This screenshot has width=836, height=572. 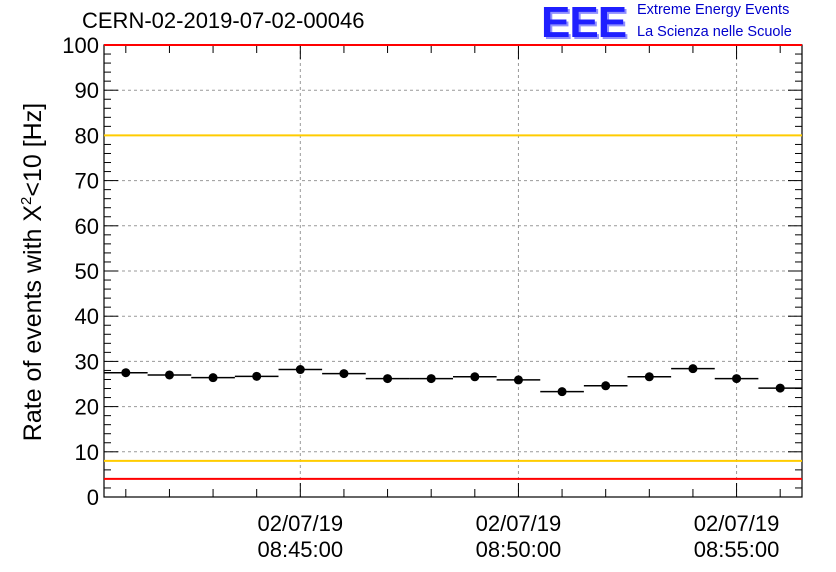 What do you see at coordinates (519, 549) in the screenshot?
I see `x-tick-label-time: 08:50:00` at bounding box center [519, 549].